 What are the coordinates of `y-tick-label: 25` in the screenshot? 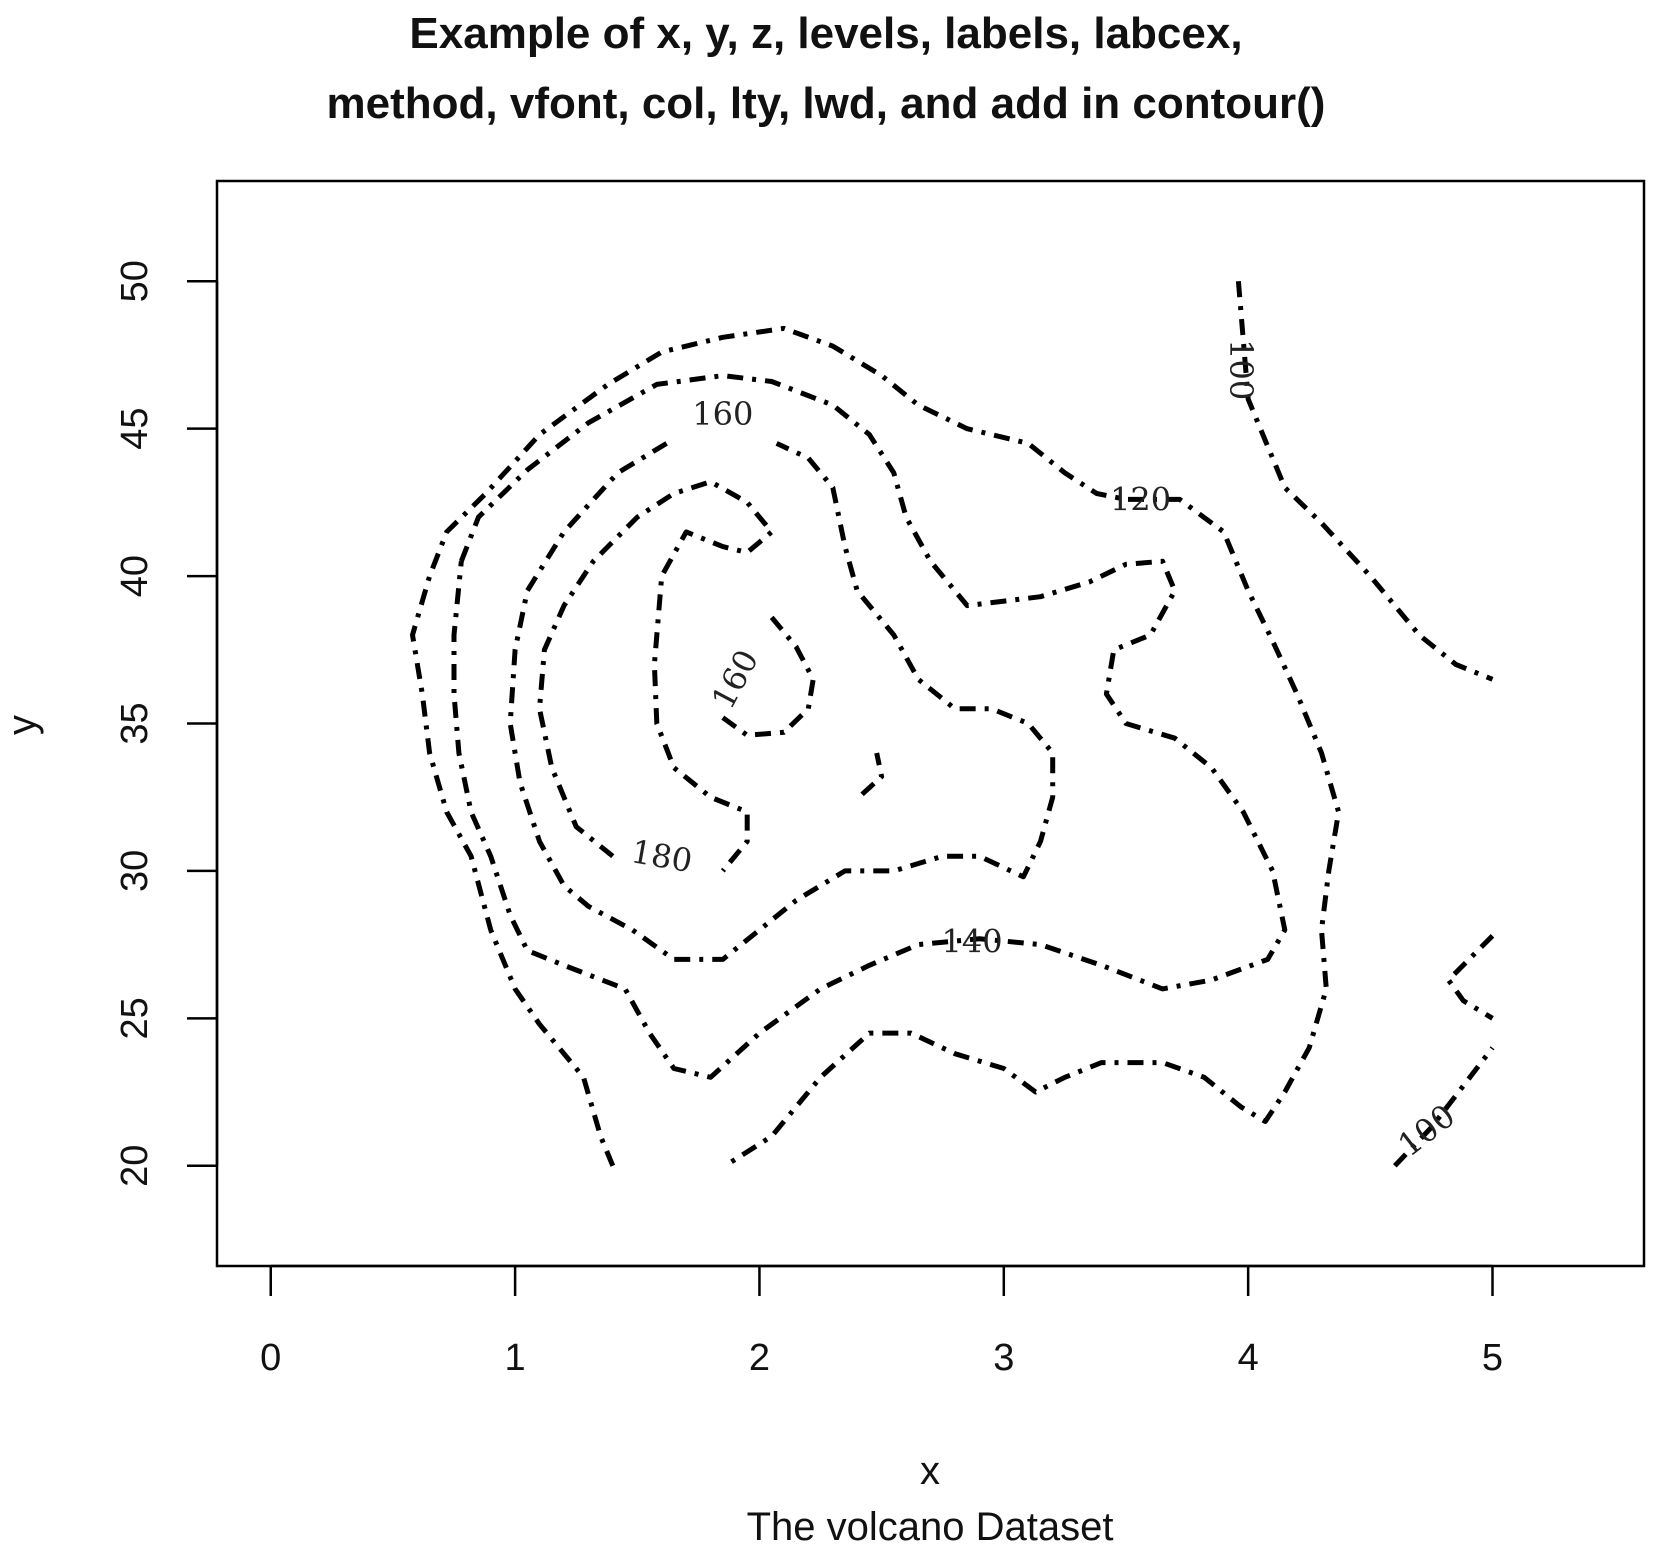 It's located at (135, 1018).